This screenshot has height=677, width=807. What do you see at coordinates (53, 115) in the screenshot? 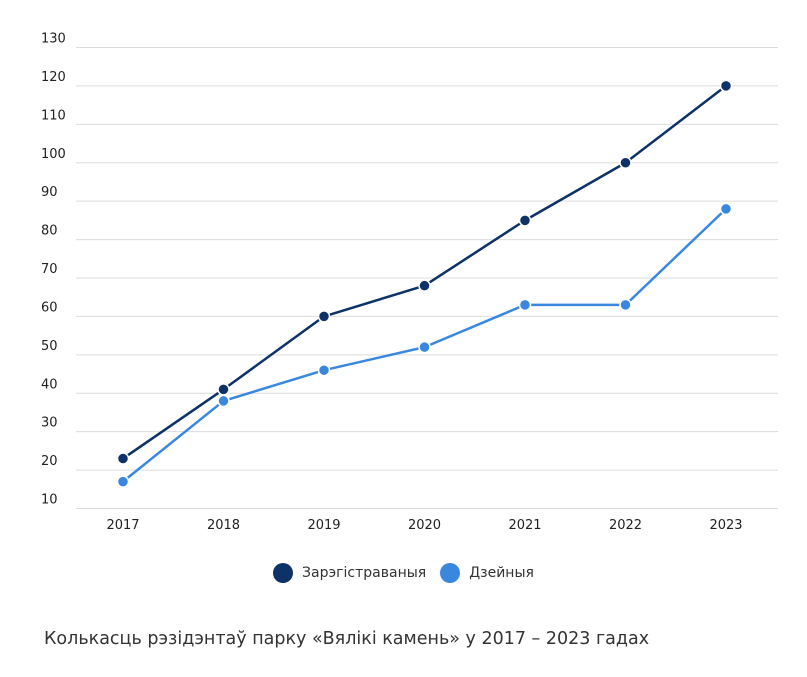
I see `y-tick-label-110: 110` at bounding box center [53, 115].